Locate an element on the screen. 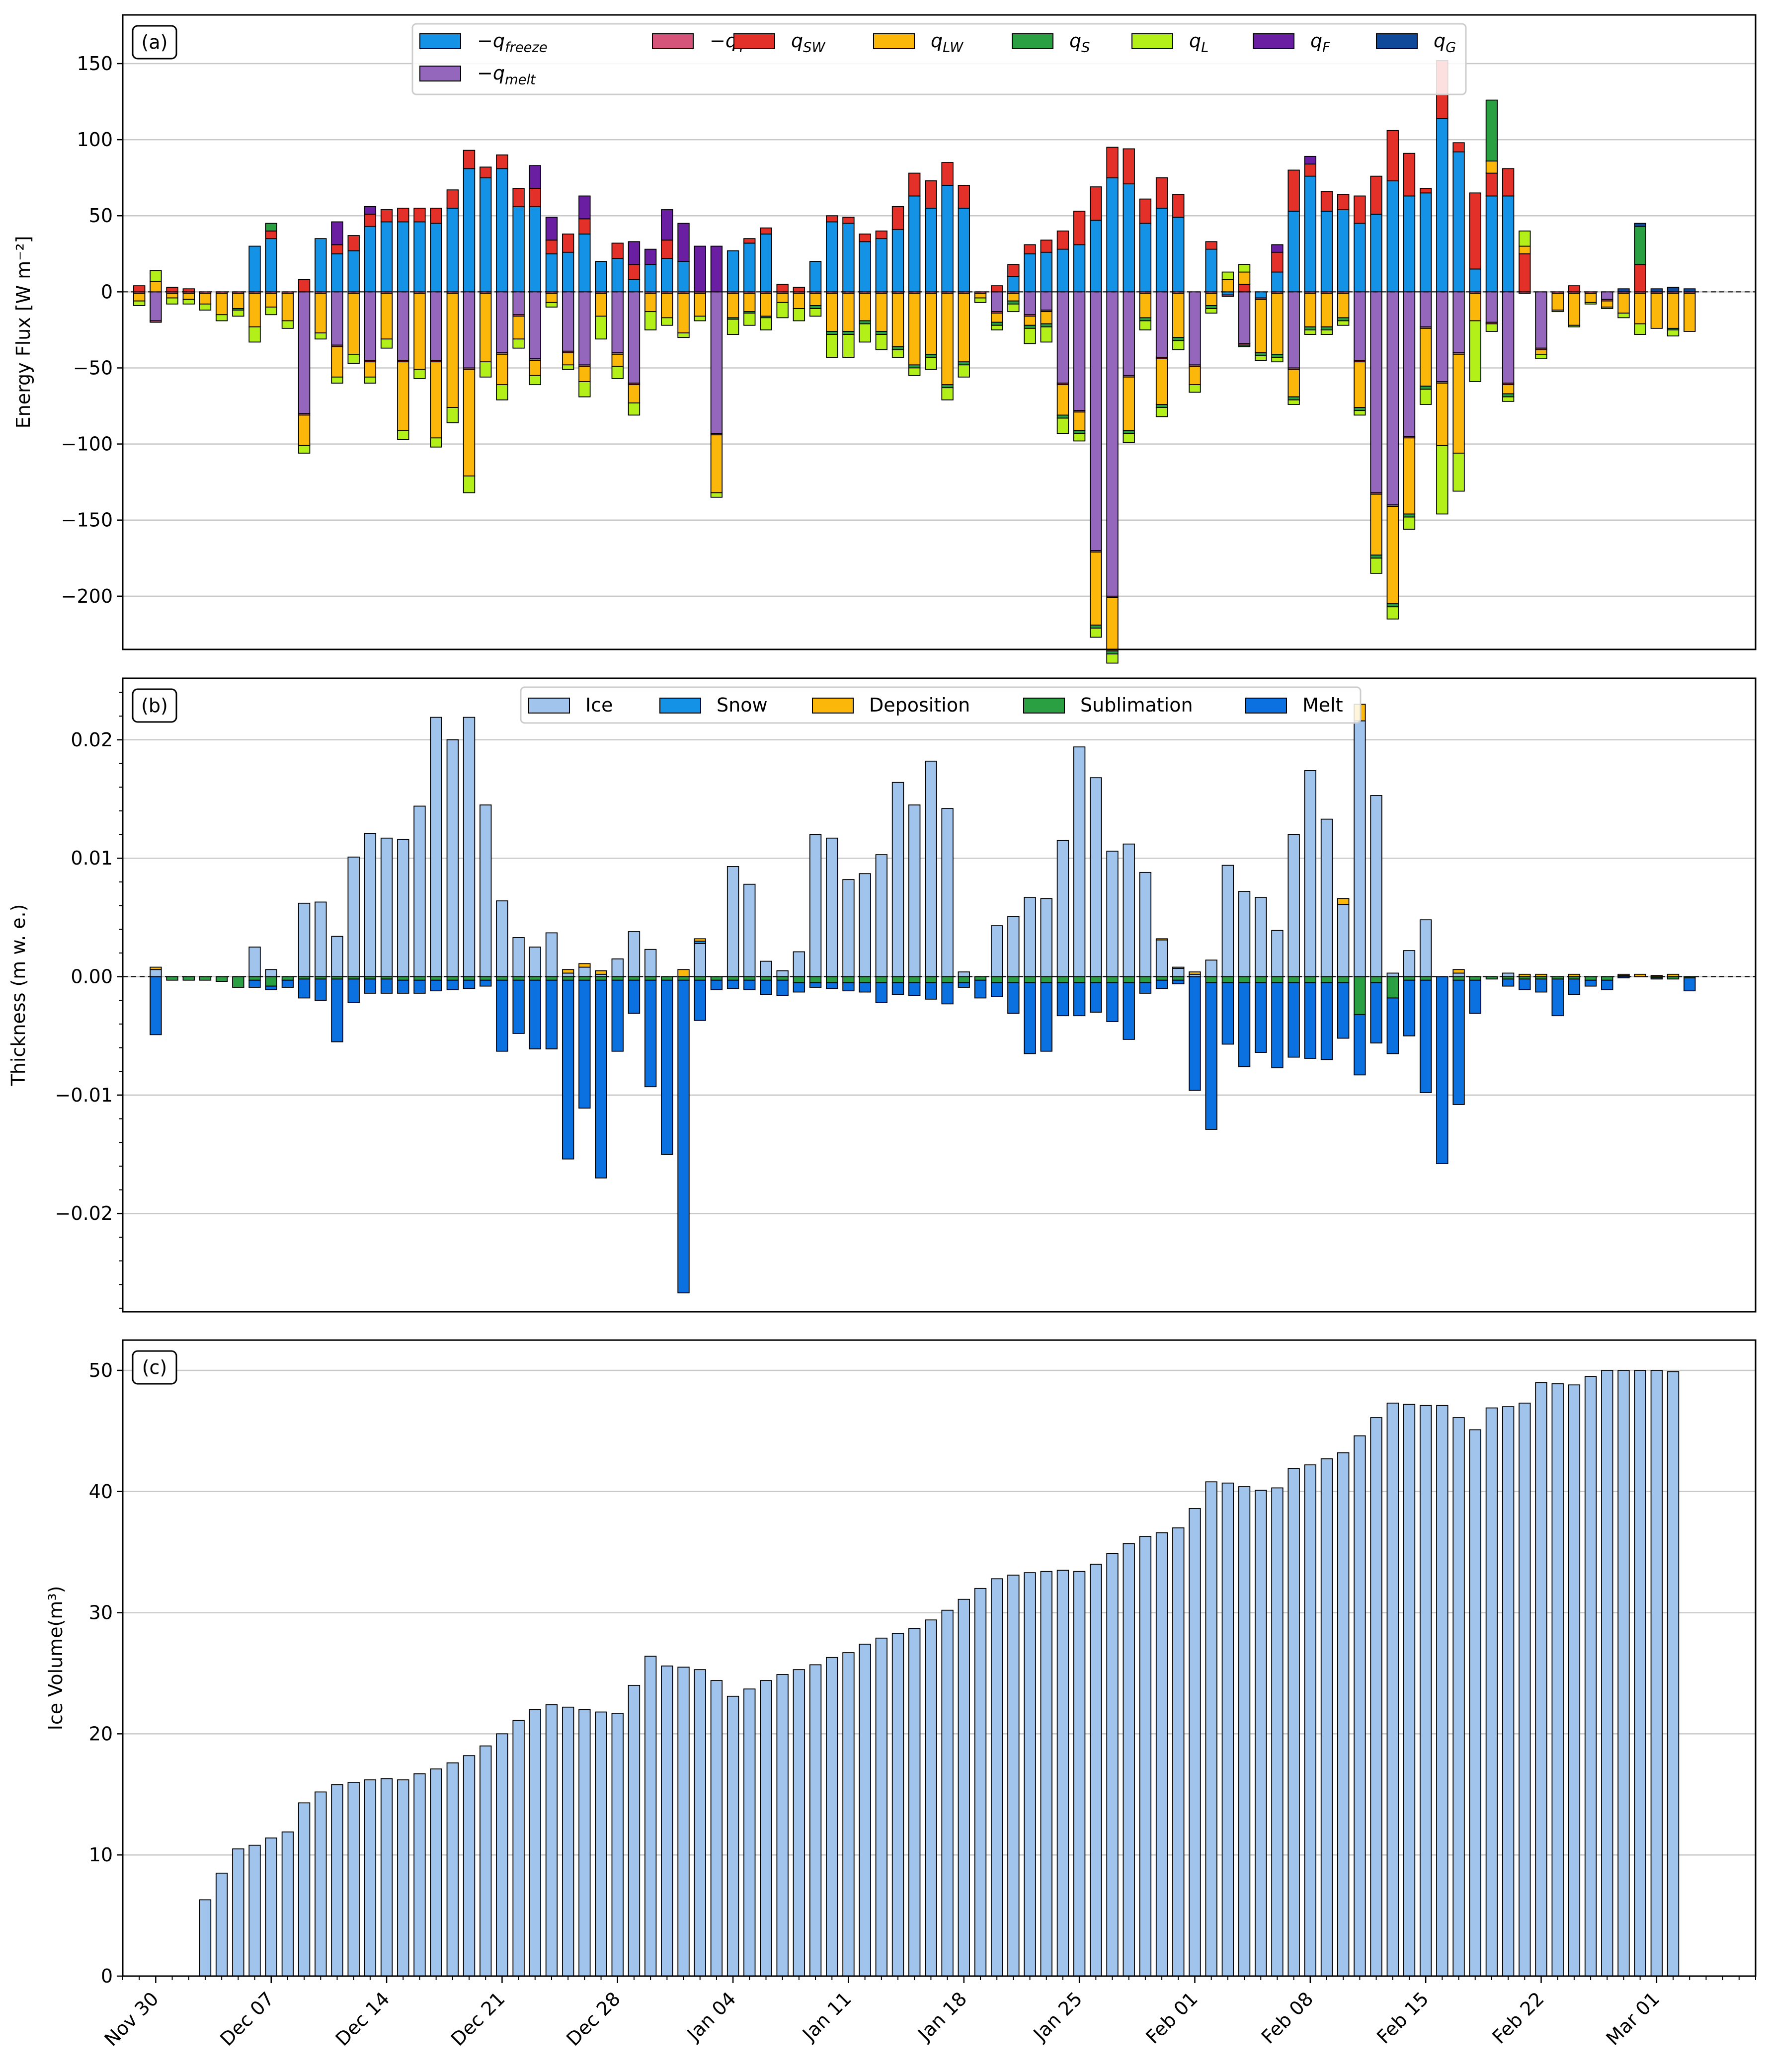 Image resolution: width=1769 pixels, height=2072 pixels. y-tick-label: 50 is located at coordinates (101, 1370).